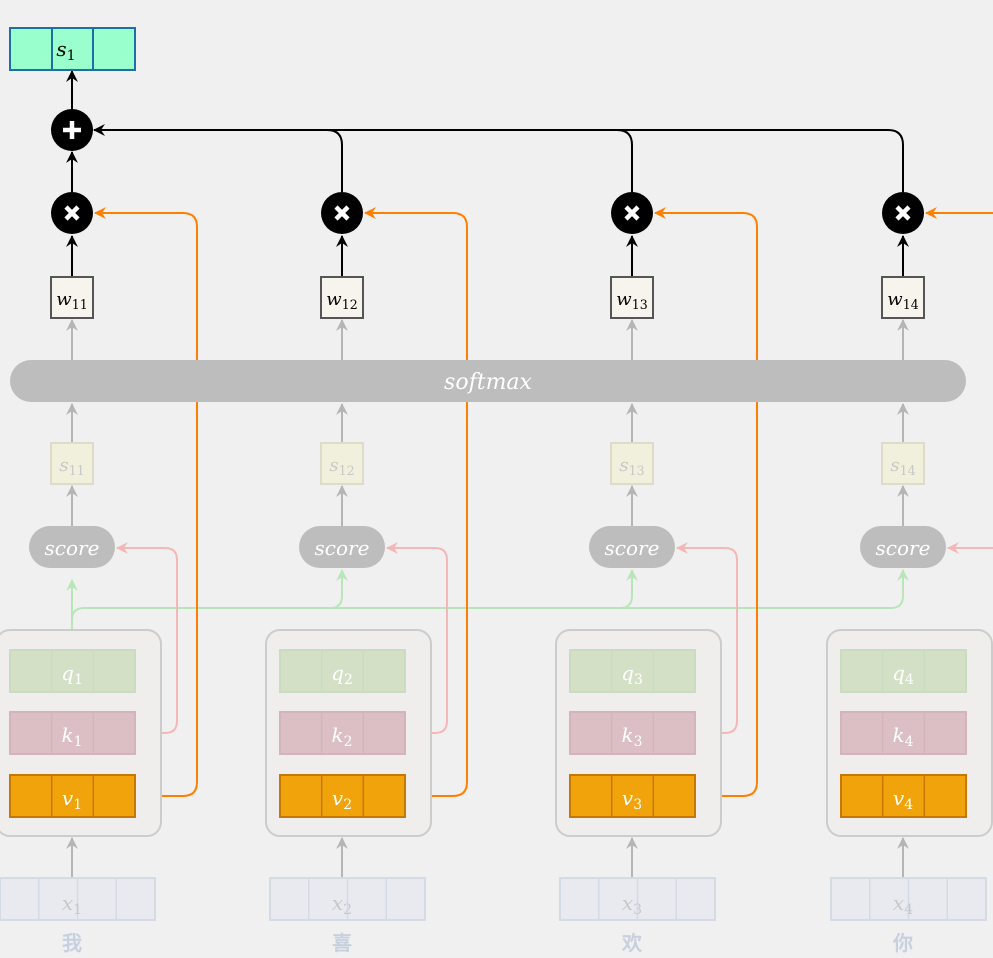 The width and height of the screenshot is (993, 958). Describe the element at coordinates (909, 742) in the screenshot. I see `key-label-subscript: 4` at that location.